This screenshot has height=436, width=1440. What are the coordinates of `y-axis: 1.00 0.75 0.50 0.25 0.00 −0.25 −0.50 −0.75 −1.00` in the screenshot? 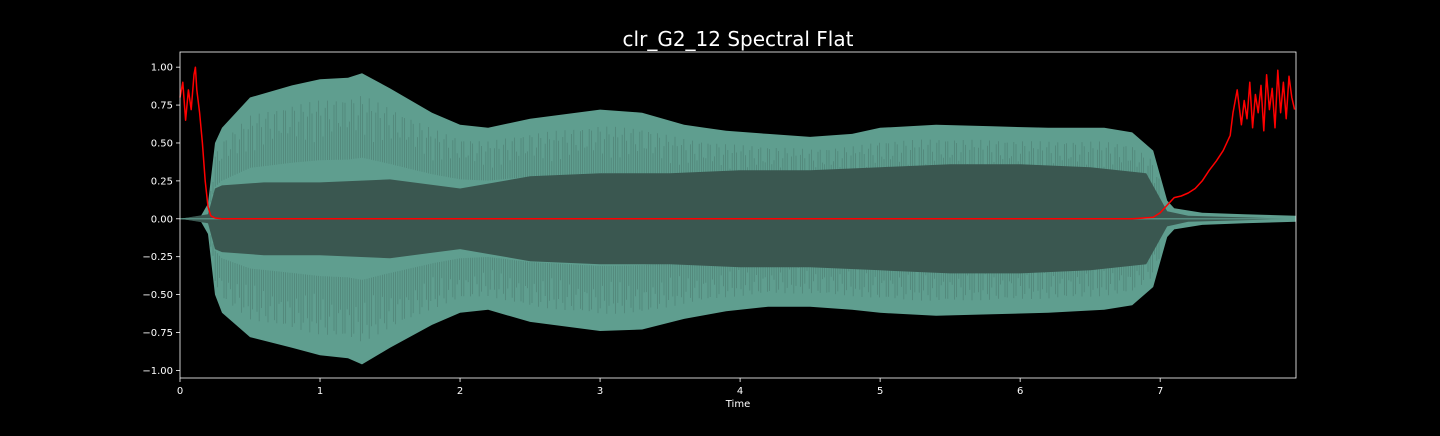 It's located at (161, 220).